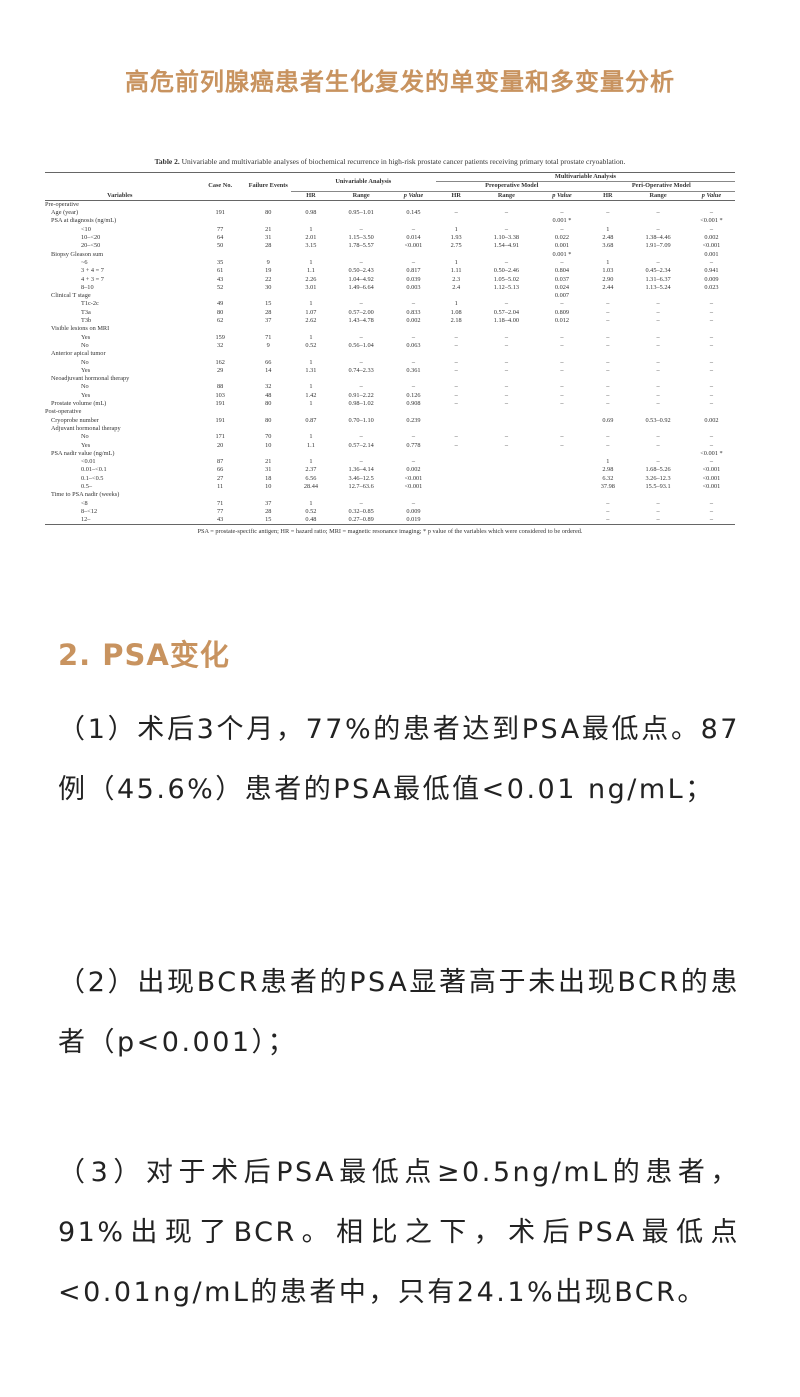 This screenshot has height=1397, width=800. I want to click on table-row: Time to PSA nadir (weeks), so click(390, 495).